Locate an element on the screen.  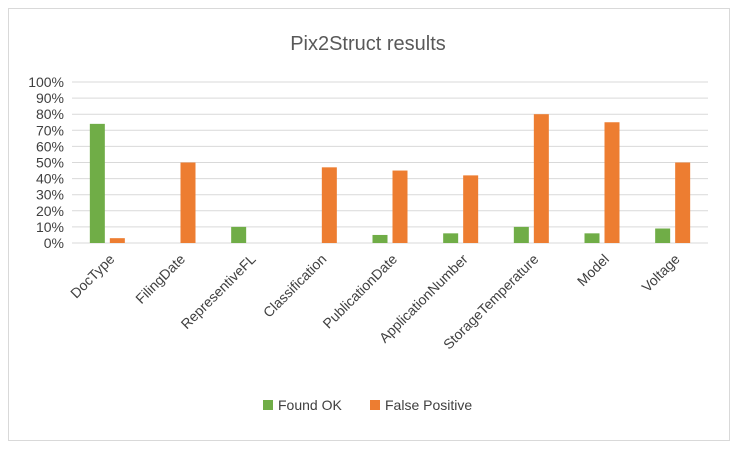
y-tick-label: 50% is located at coordinates (50, 163).